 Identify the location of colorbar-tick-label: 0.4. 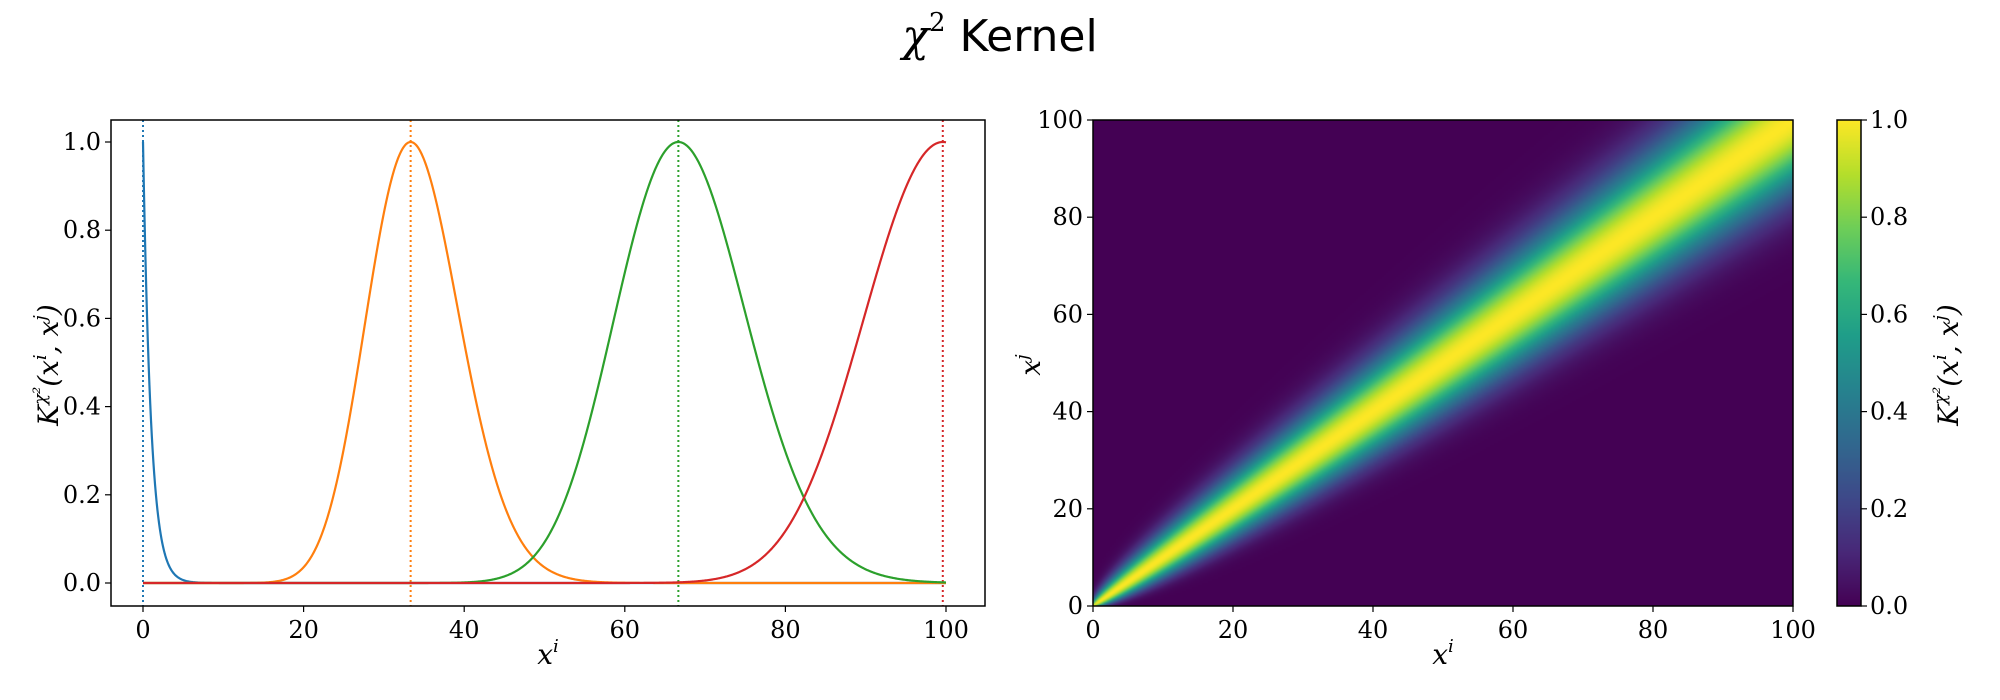
(1889, 412).